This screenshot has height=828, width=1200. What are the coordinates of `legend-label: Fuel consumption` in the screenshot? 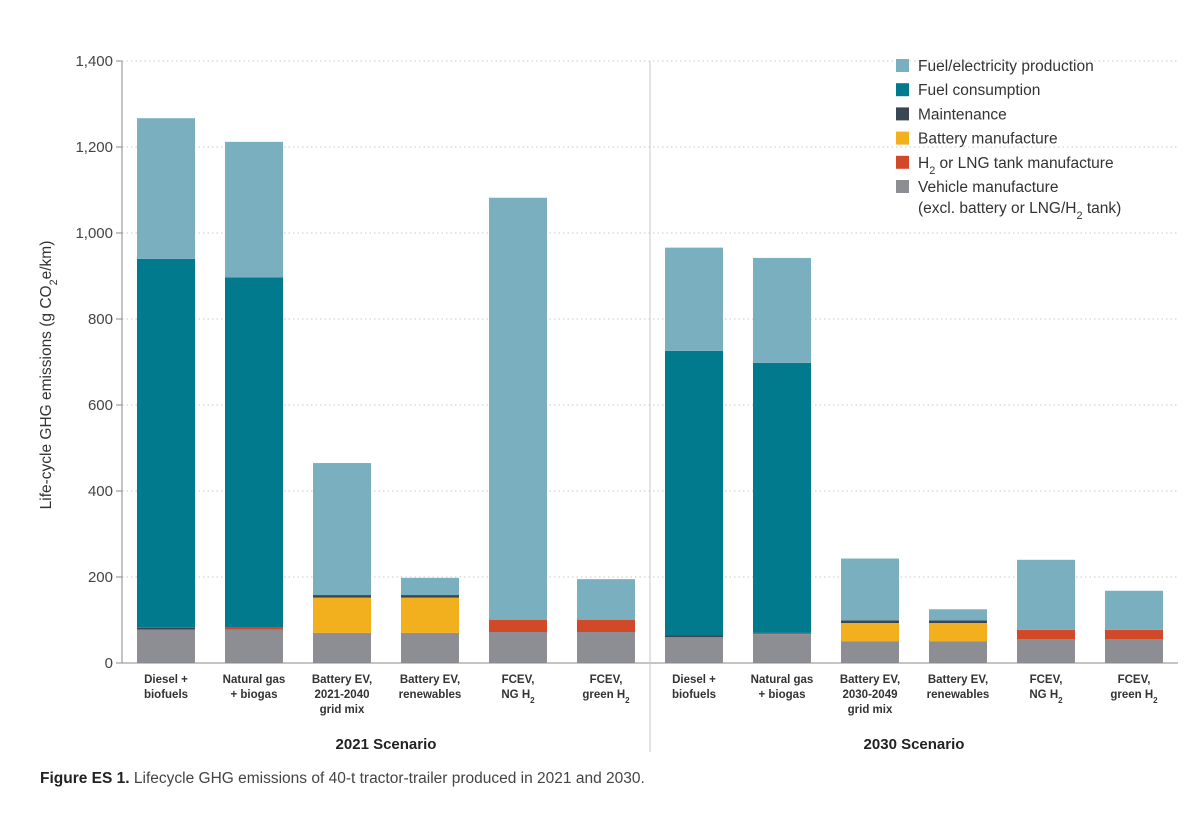 It's located at (979, 90).